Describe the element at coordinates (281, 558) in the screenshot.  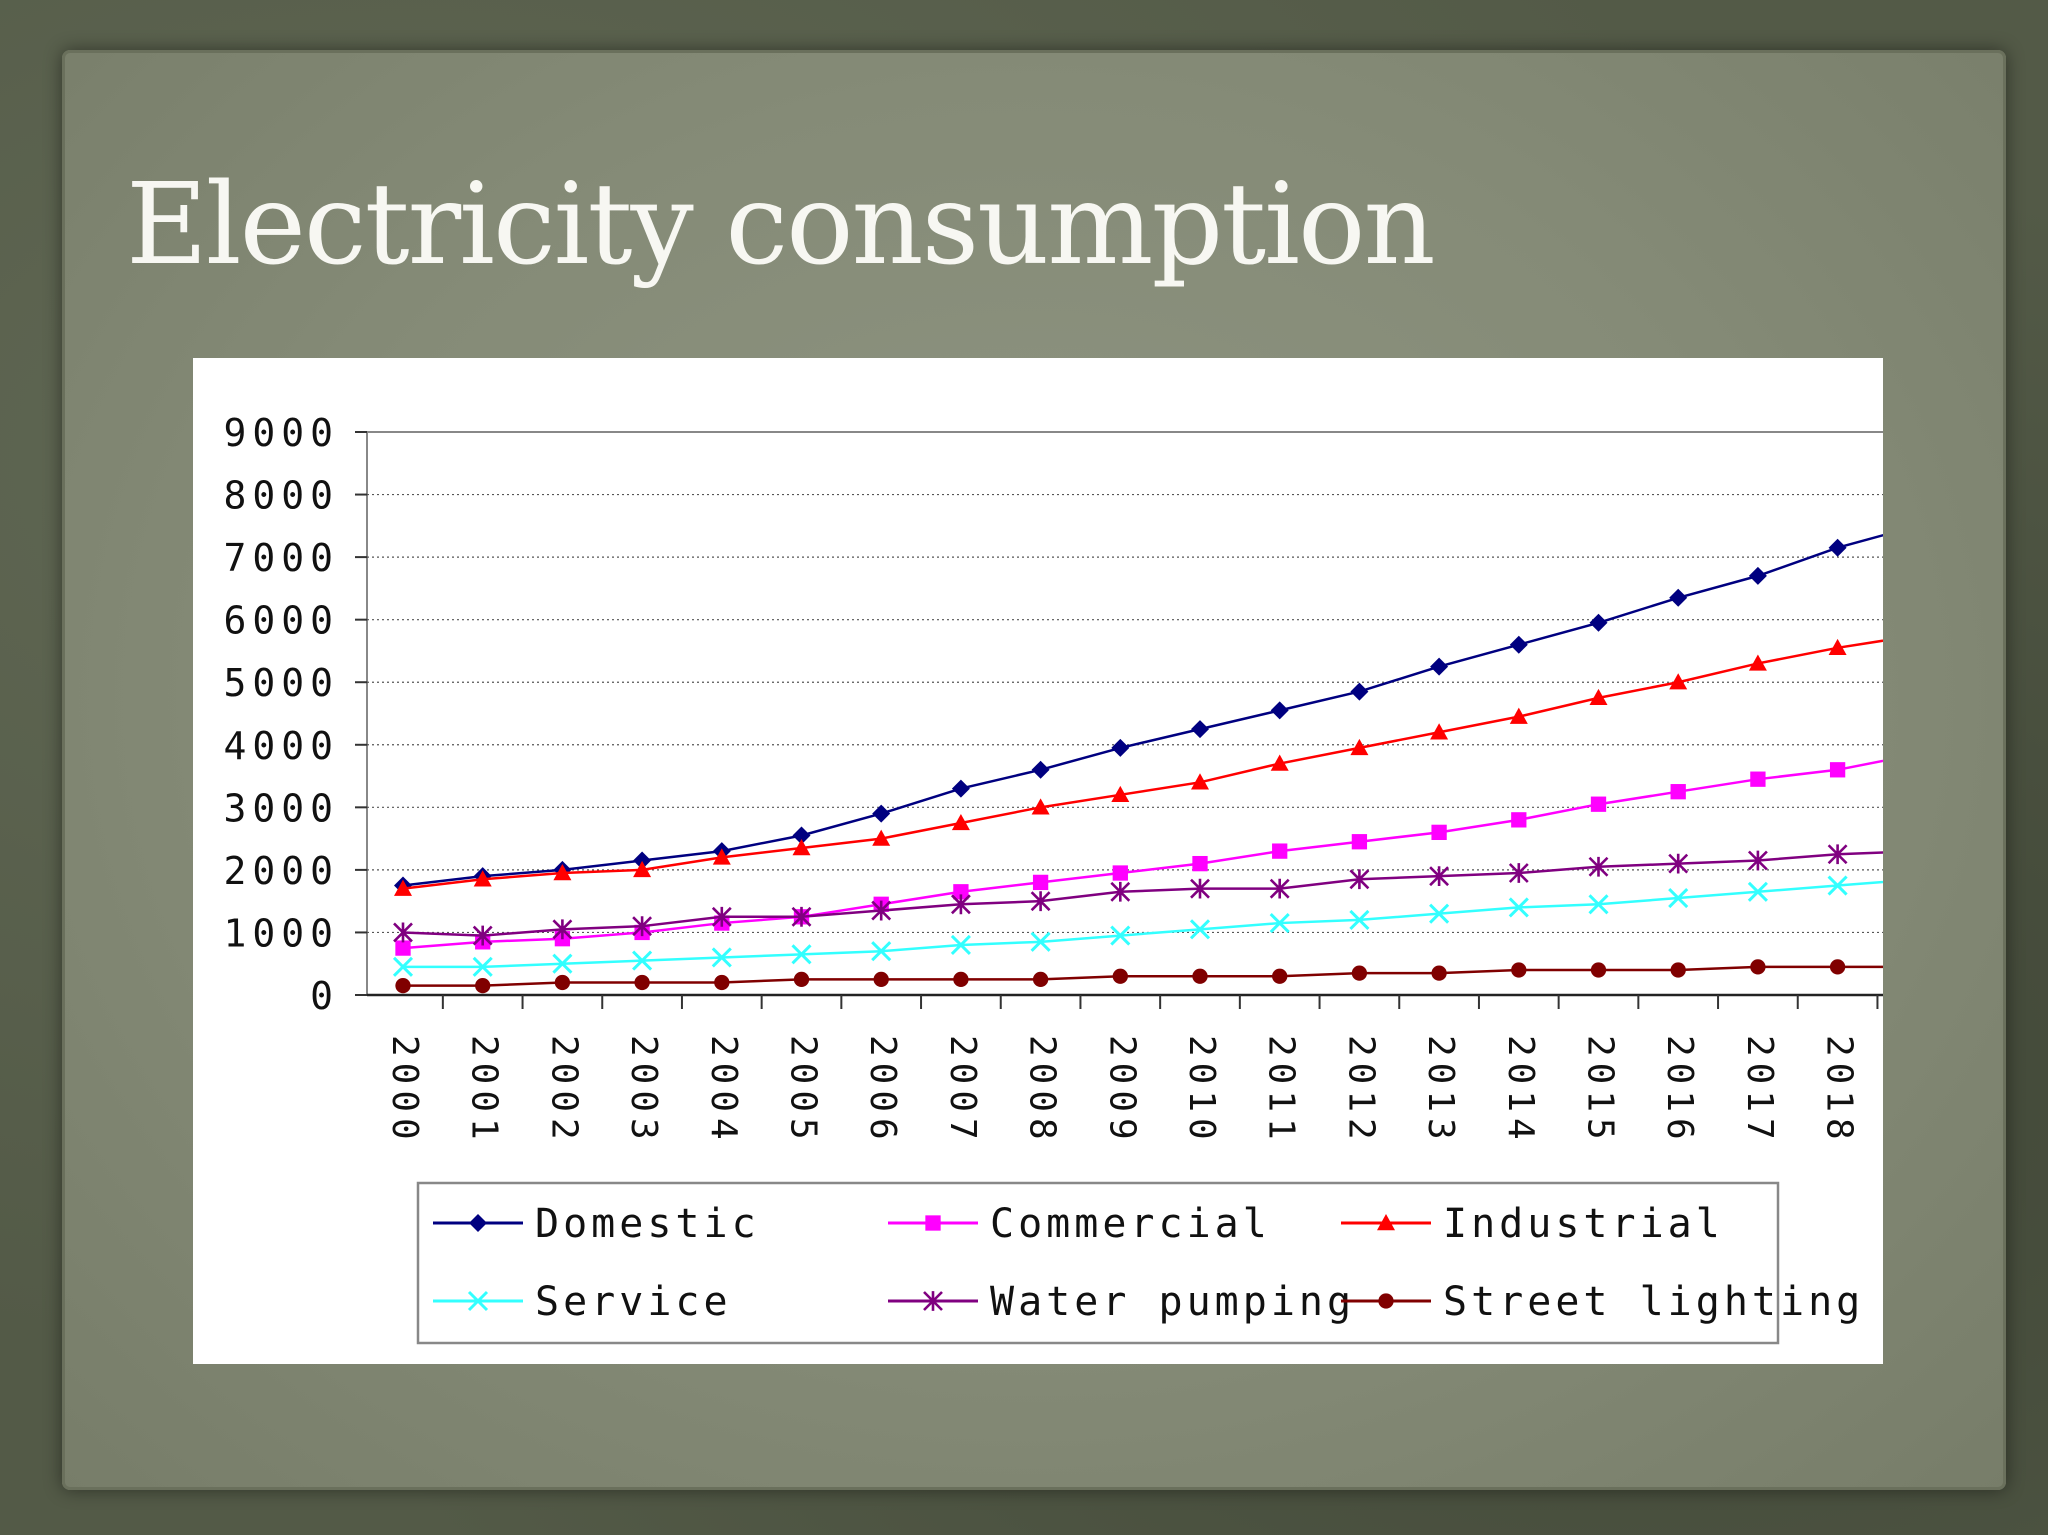
I see `y-tick-label: 7000` at that location.